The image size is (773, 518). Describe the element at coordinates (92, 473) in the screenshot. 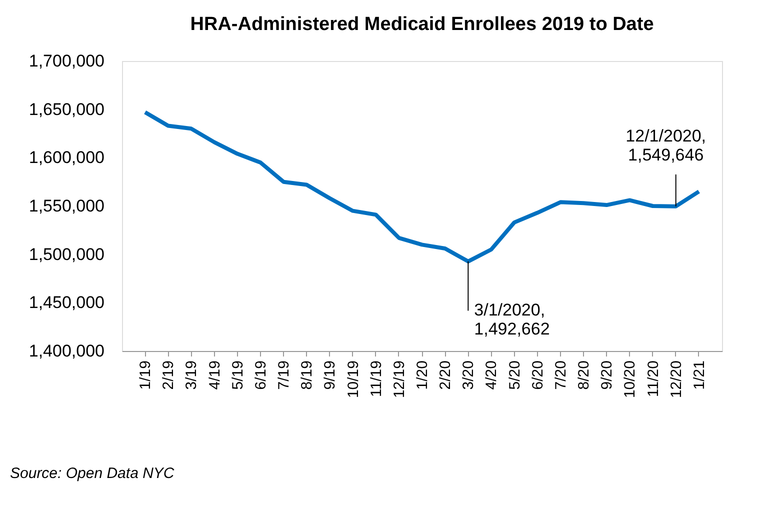

I see `source-note: Source: Open Data NYC` at that location.